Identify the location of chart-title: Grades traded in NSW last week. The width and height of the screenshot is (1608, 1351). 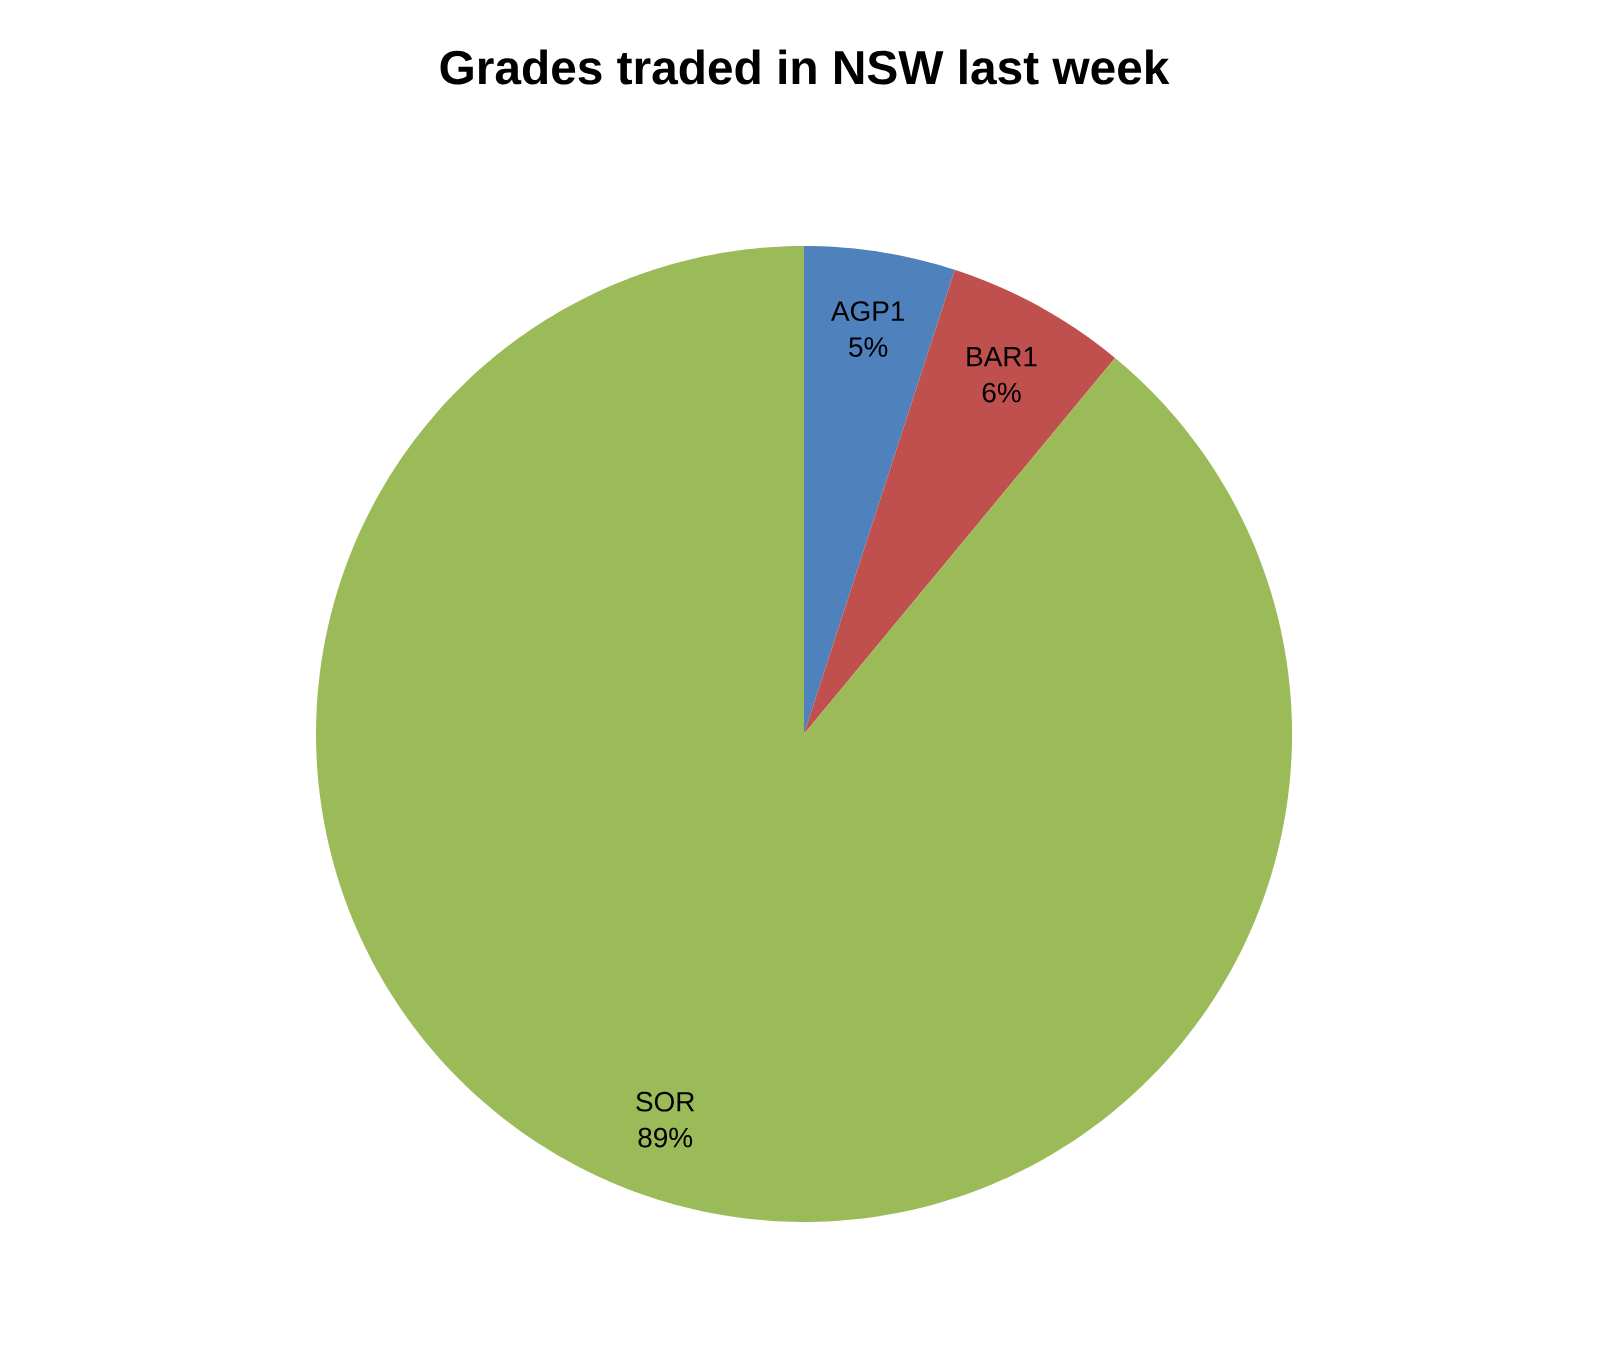
(805, 67).